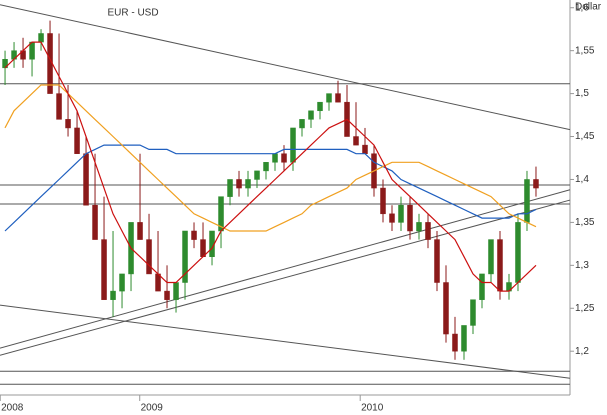 The image size is (607, 415). What do you see at coordinates (12, 408) in the screenshot?
I see `x-tick-label: 2008` at bounding box center [12, 408].